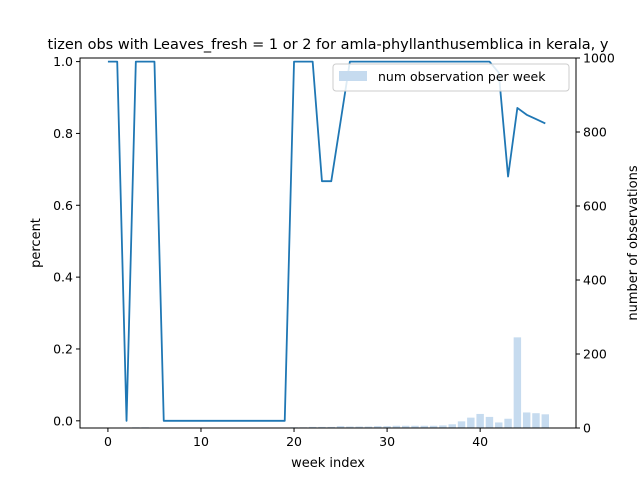 This screenshot has height=480, width=640. Describe the element at coordinates (63, 205) in the screenshot. I see `y-tick-label: 0.6` at that location.